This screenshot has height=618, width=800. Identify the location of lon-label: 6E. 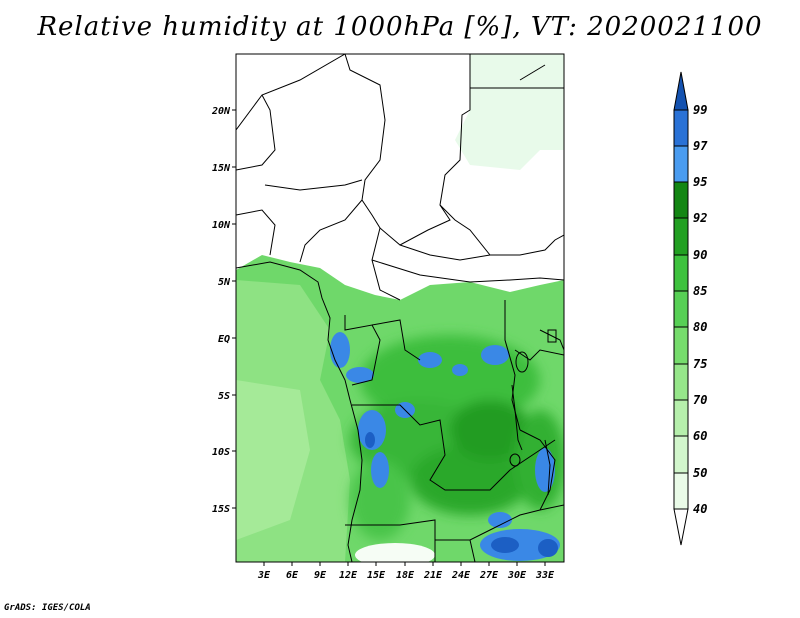
(292, 575).